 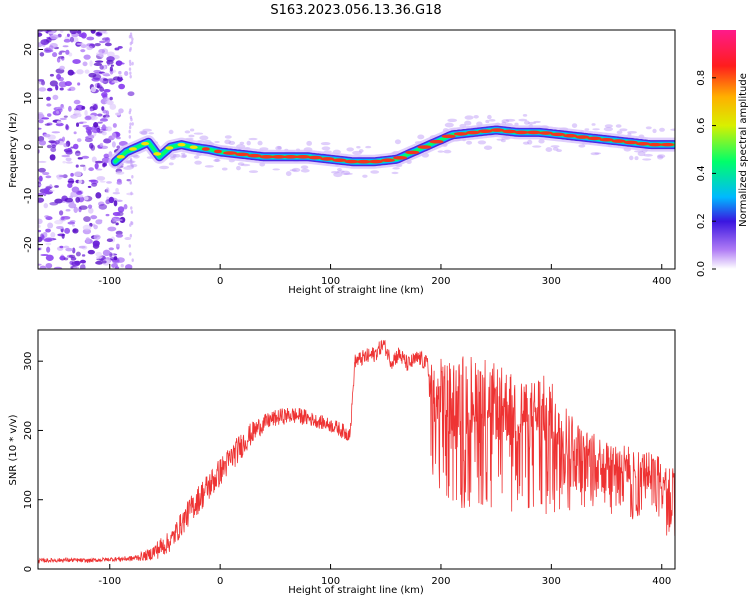 What do you see at coordinates (551, 581) in the screenshot?
I see `x-tick-label: 300` at bounding box center [551, 581].